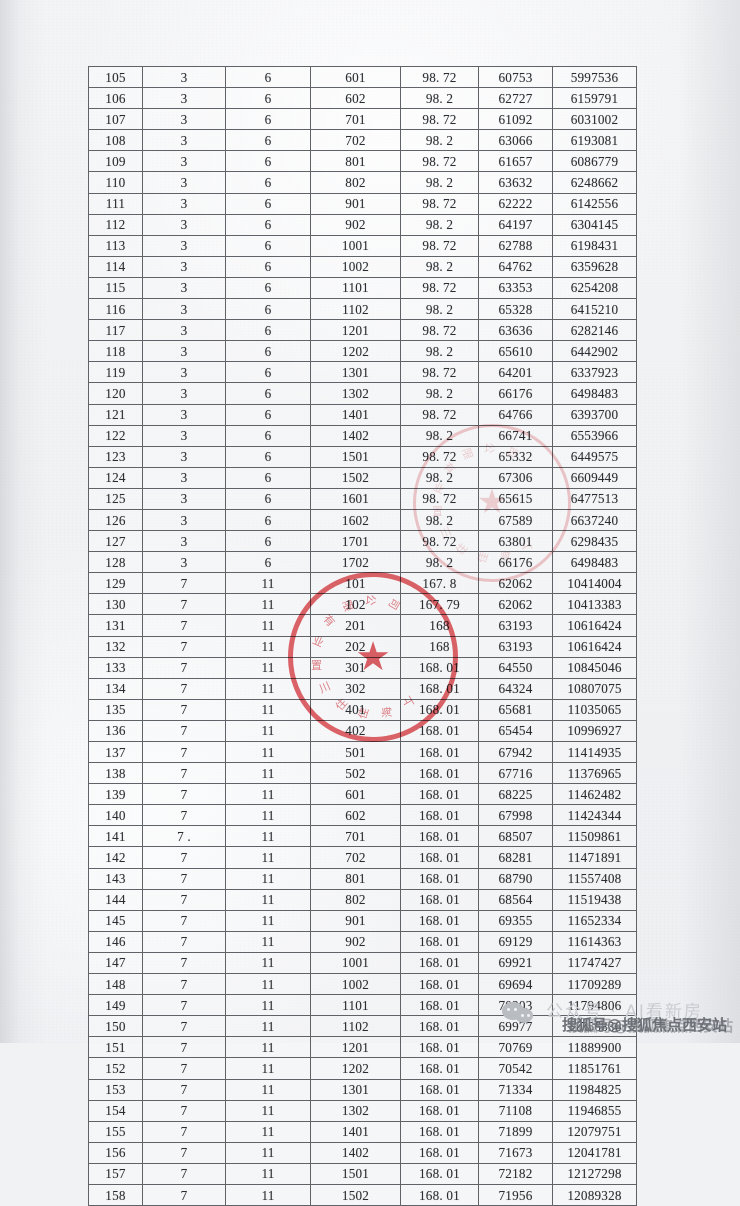  I want to click on table-row: 122 3 6 1402 98. 2 66741 6553966, so click(362, 435).